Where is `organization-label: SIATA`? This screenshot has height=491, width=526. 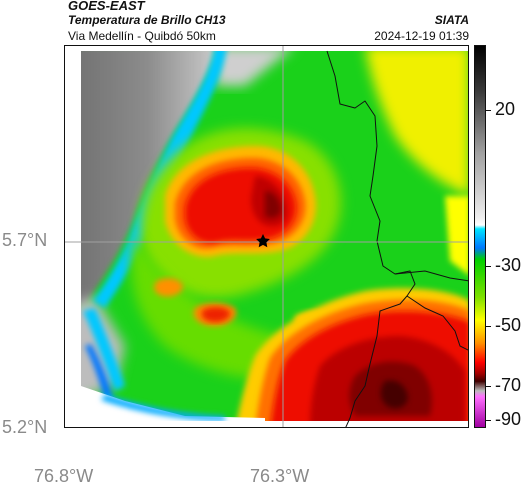 organization-label: SIATA is located at coordinates (451, 20).